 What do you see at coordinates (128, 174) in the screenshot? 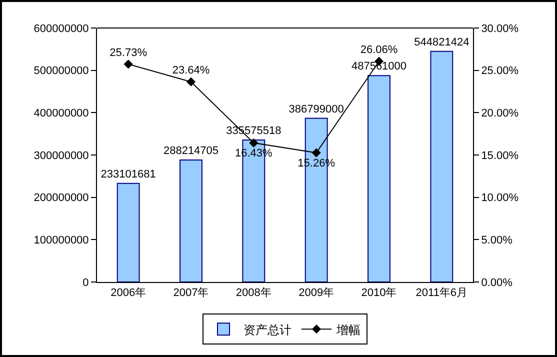
I see `data-label: 233101681` at bounding box center [128, 174].